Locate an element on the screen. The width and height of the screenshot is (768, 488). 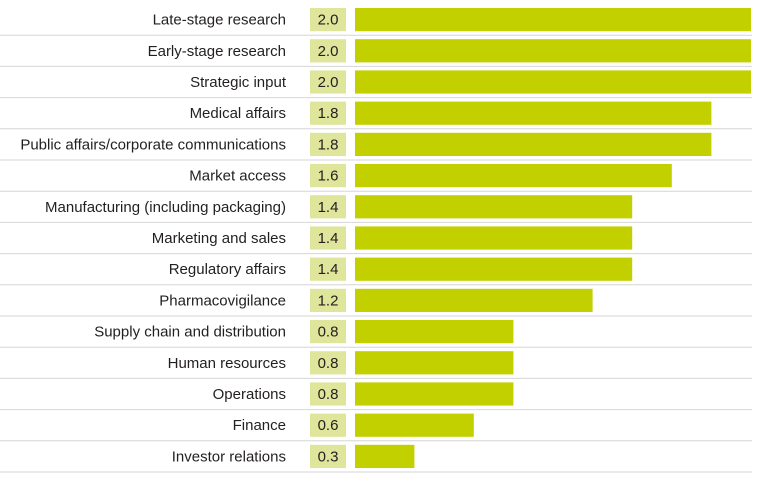
category-label: Market access is located at coordinates (237, 176).